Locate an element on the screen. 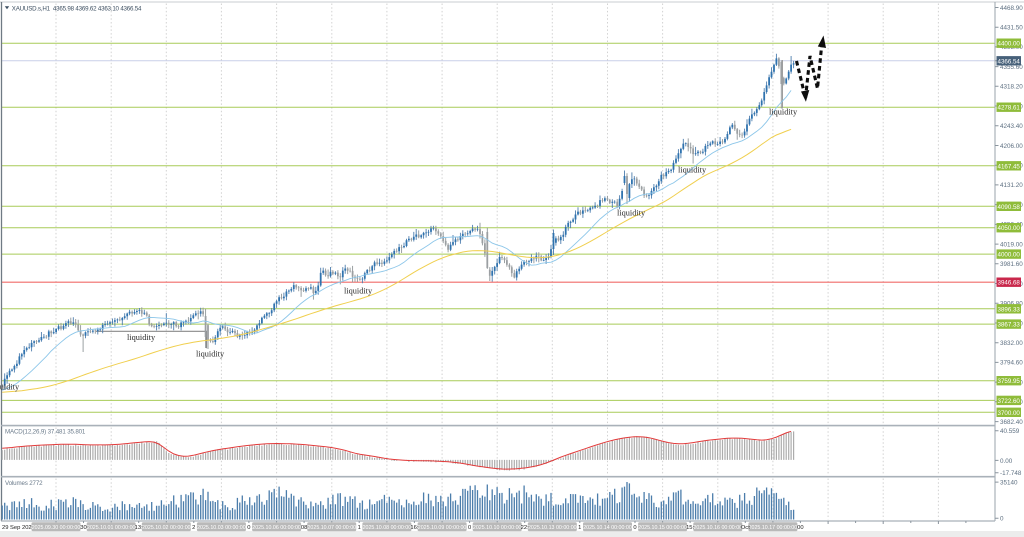 This screenshot has height=537, width=1024. svg-text: 2025.10.06 00:00:00 is located at coordinates (276, 528).